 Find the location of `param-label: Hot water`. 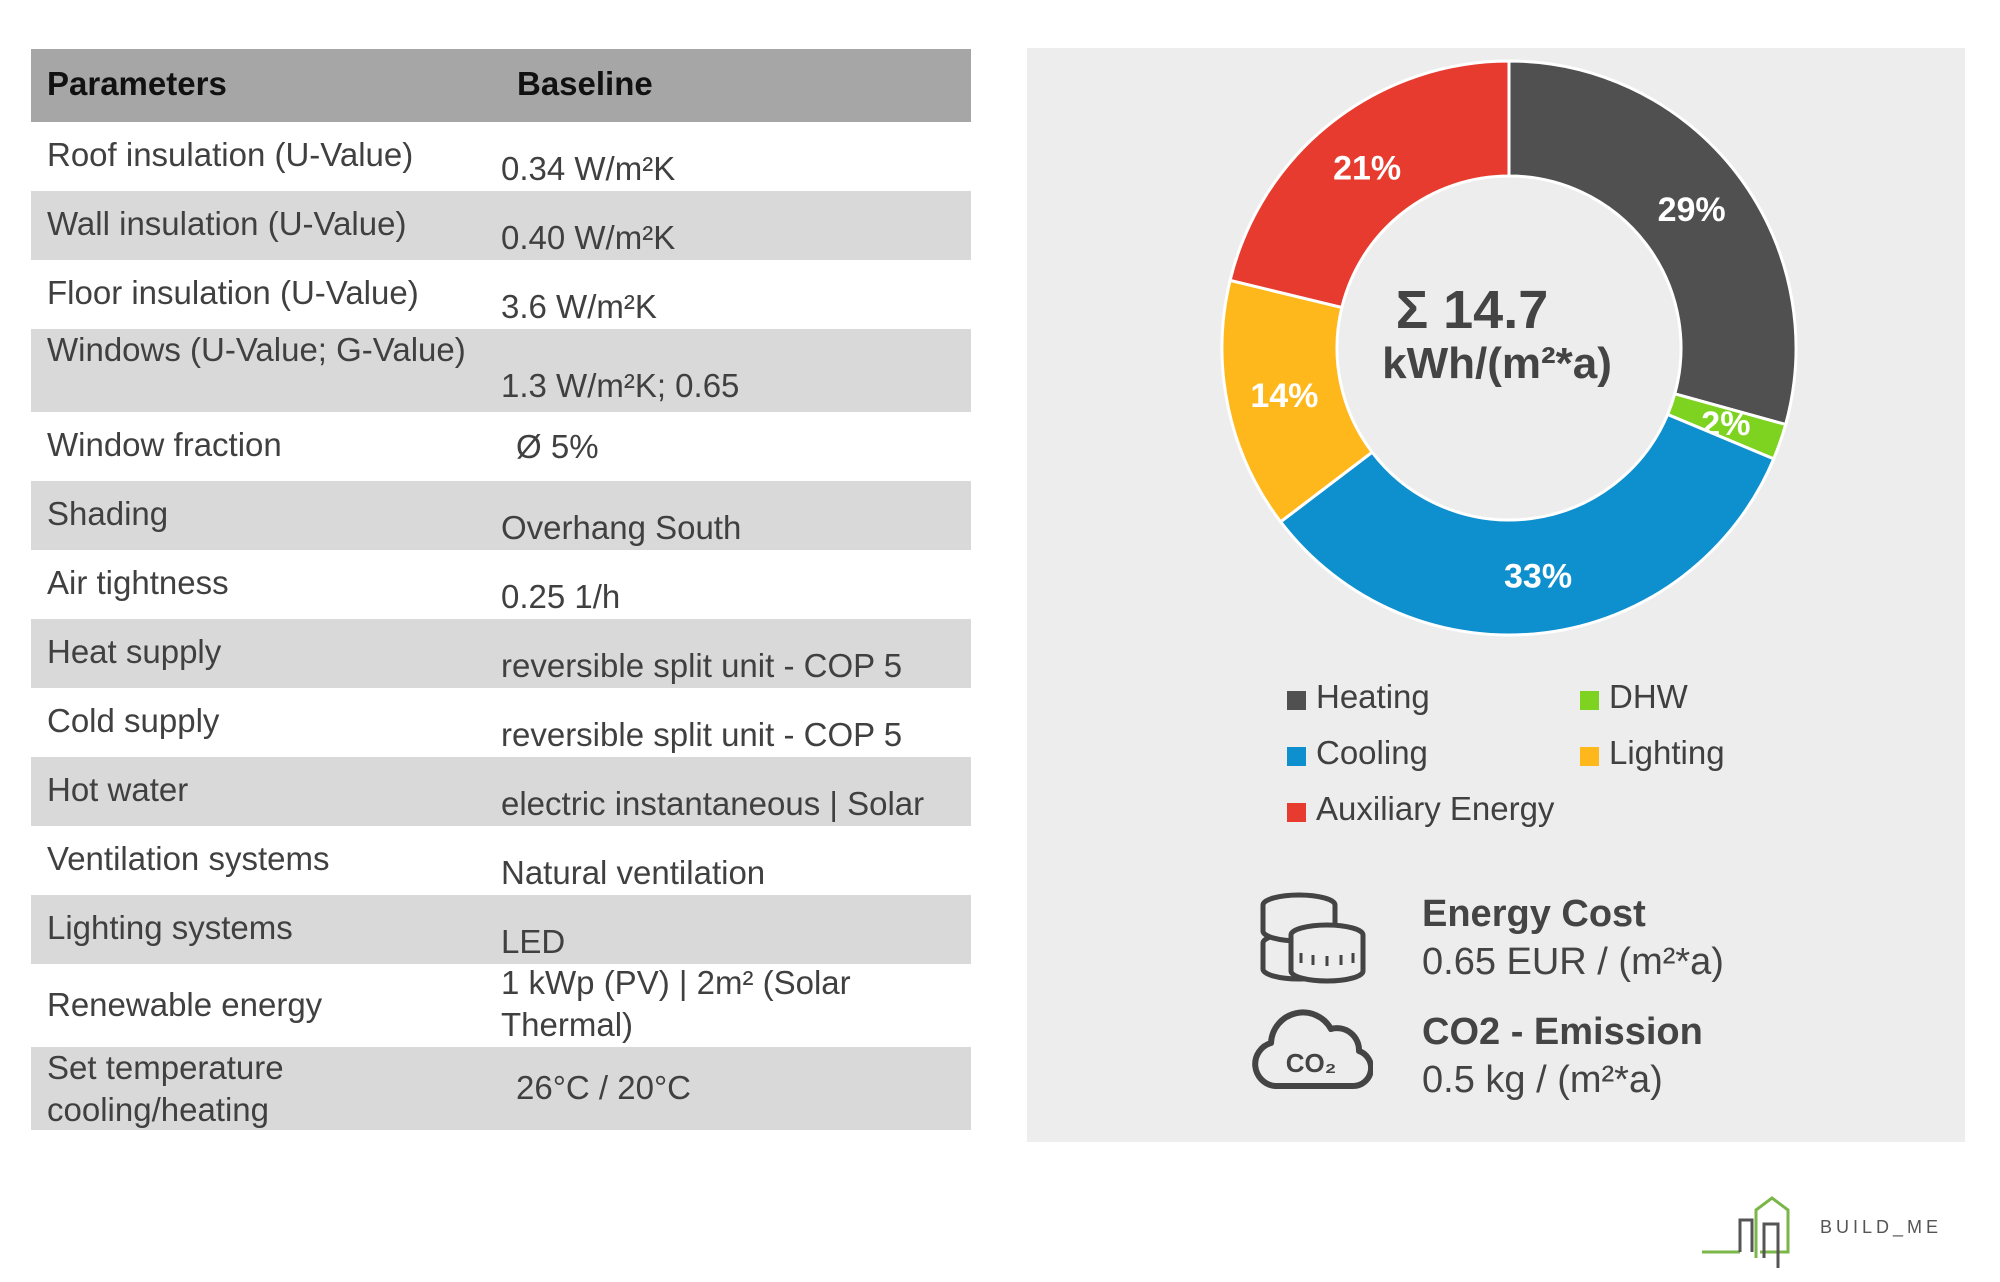

param-label: Hot water is located at coordinates (118, 789).